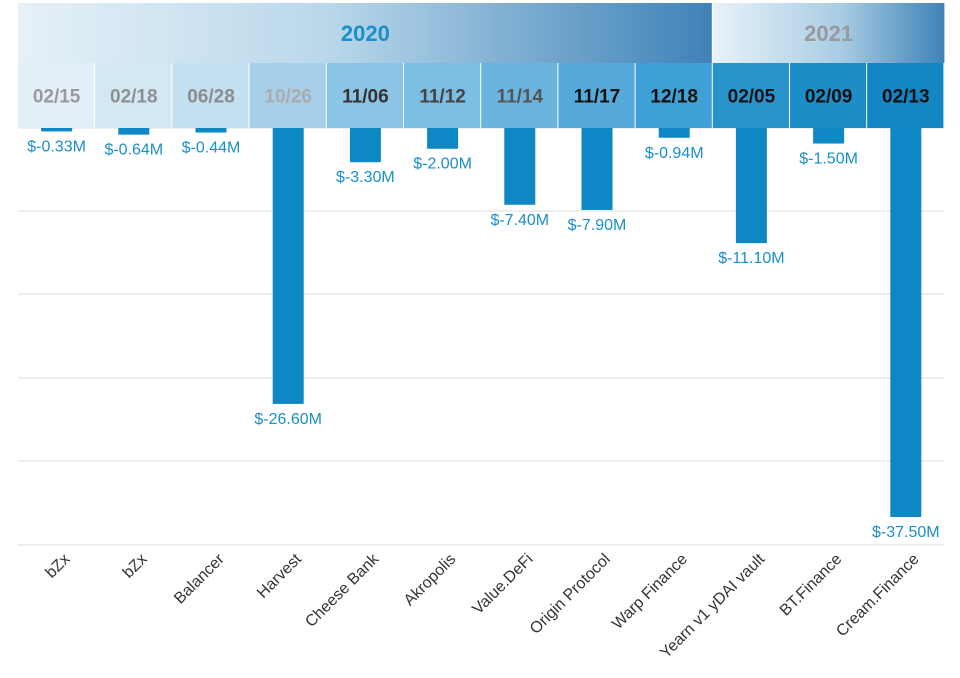 This screenshot has height=678, width=960. Describe the element at coordinates (342, 590) in the screenshot. I see `category-label: Cheese Bank` at that location.